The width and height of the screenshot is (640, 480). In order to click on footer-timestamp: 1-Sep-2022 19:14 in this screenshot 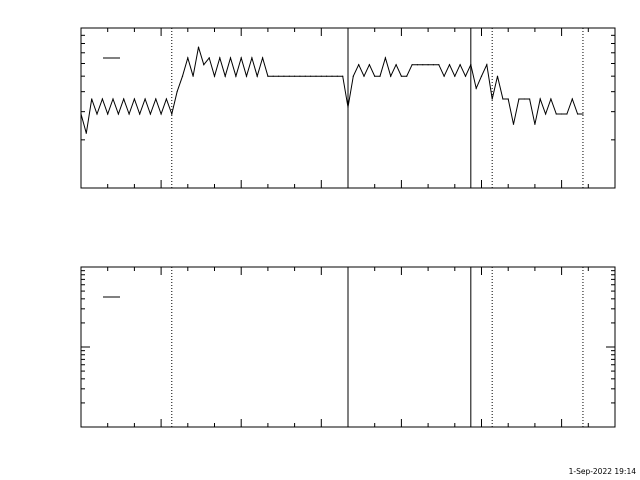, I will do `click(603, 471)`.